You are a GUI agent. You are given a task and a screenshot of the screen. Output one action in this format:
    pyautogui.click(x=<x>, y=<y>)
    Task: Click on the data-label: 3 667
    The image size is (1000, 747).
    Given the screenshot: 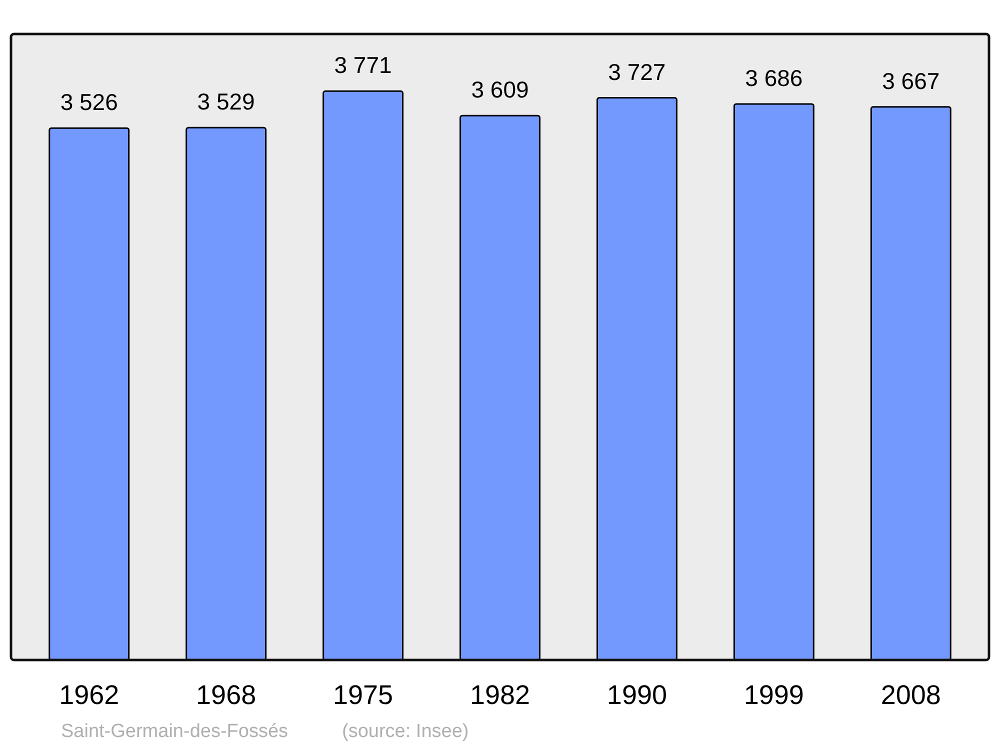 What is the action you would take?
    pyautogui.click(x=911, y=81)
    